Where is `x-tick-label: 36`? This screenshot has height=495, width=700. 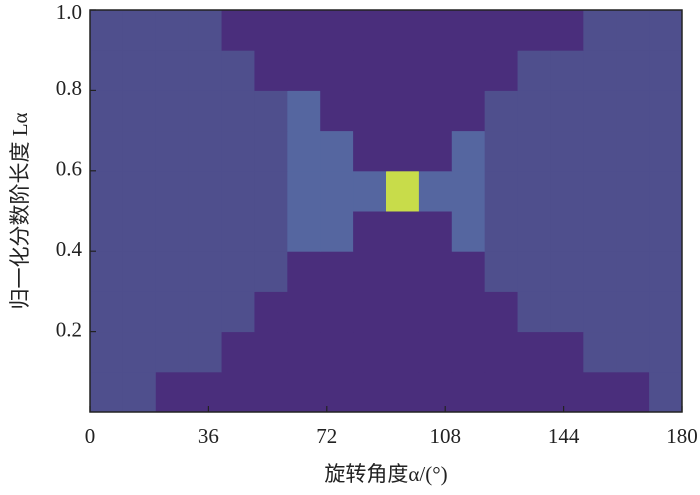
x-tick-label: 36 is located at coordinates (208, 436).